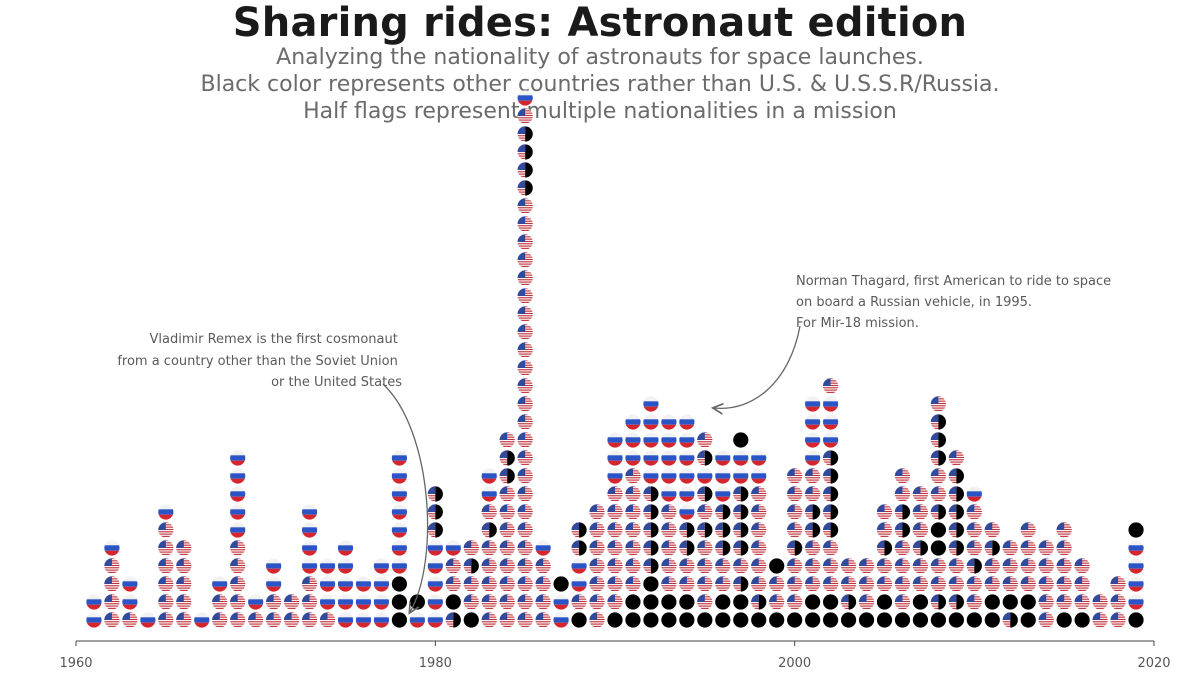 This screenshot has width=1200, height=675. Describe the element at coordinates (274, 339) in the screenshot. I see `annotation-remek-line-1: Vladimir Remex is the first cosmonaut` at that location.